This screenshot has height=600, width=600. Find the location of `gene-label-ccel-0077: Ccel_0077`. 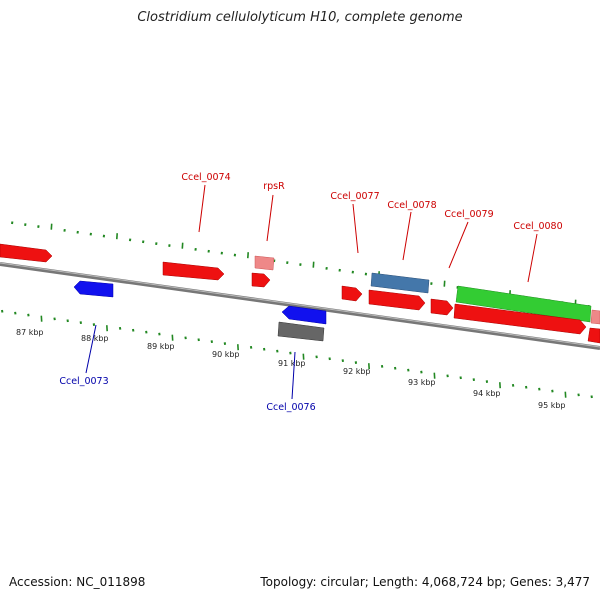

gene-label-ccel-0077: Ccel_0077 is located at coordinates (354, 196).